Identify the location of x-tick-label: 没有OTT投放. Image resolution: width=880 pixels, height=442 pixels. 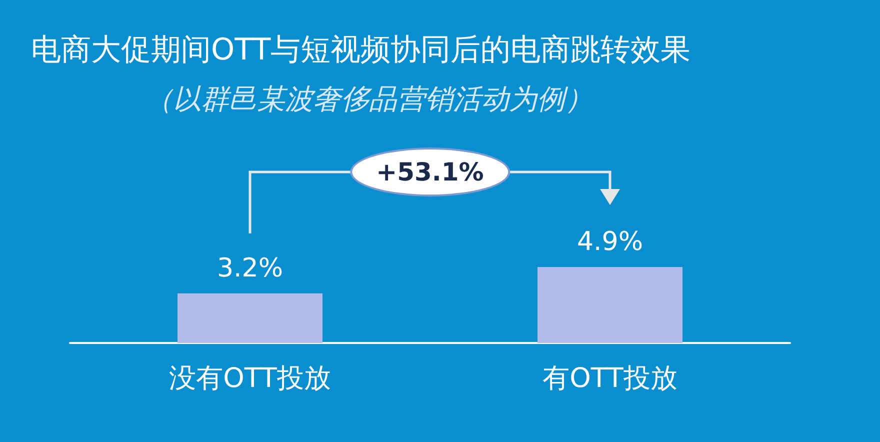
(250, 378).